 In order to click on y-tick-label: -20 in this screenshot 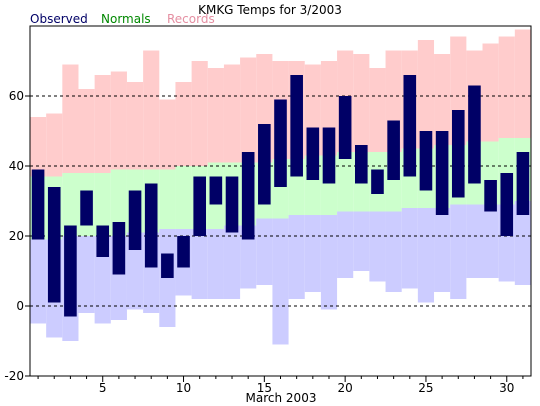, I will do `click(14, 376)`.